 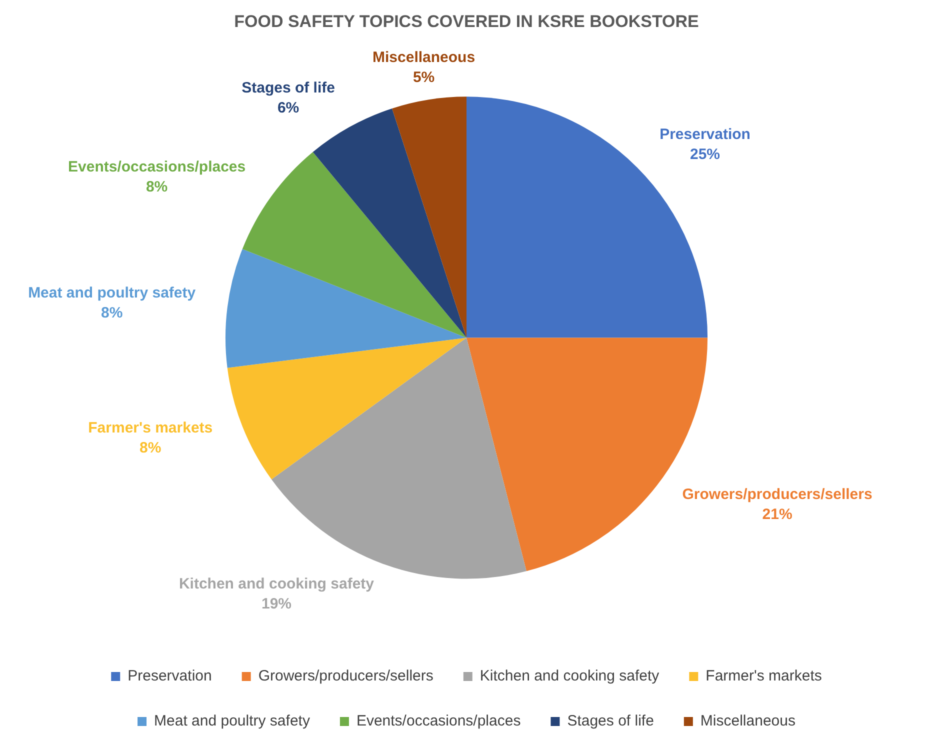 I want to click on slice-label: Farmer's markets, so click(x=150, y=427).